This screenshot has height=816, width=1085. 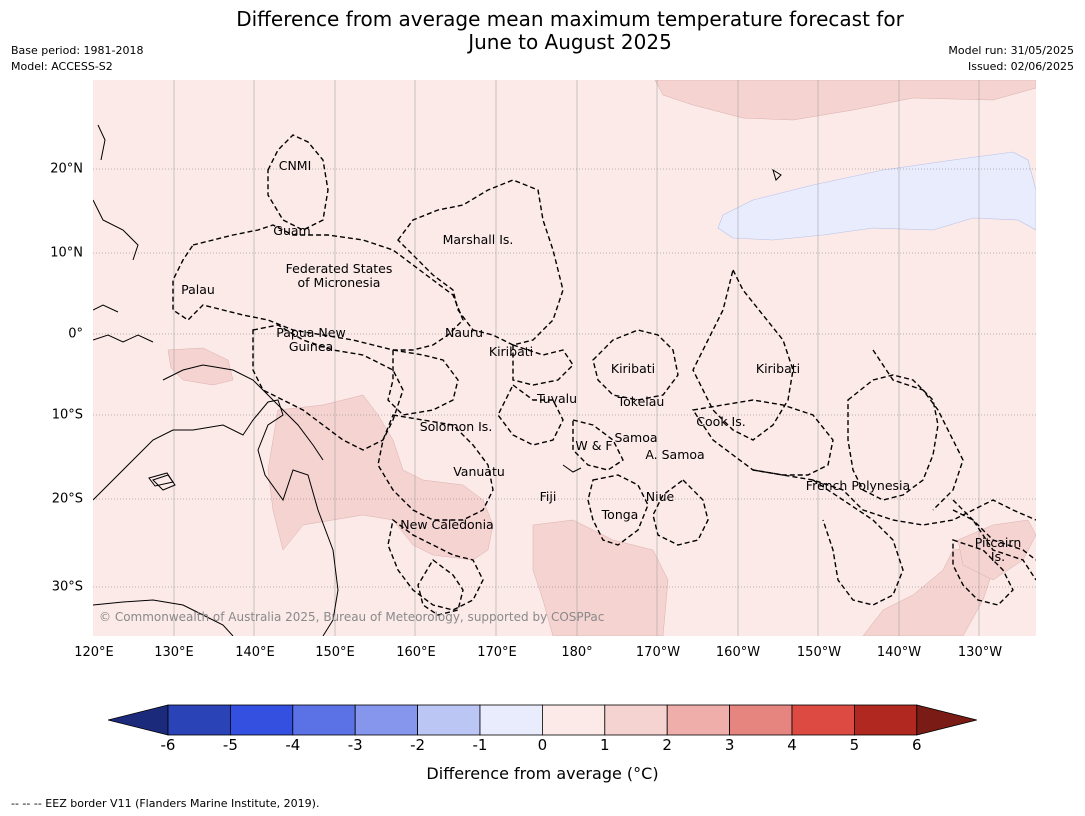 What do you see at coordinates (570, 42) in the screenshot?
I see `title-line-2: June to August 2025` at bounding box center [570, 42].